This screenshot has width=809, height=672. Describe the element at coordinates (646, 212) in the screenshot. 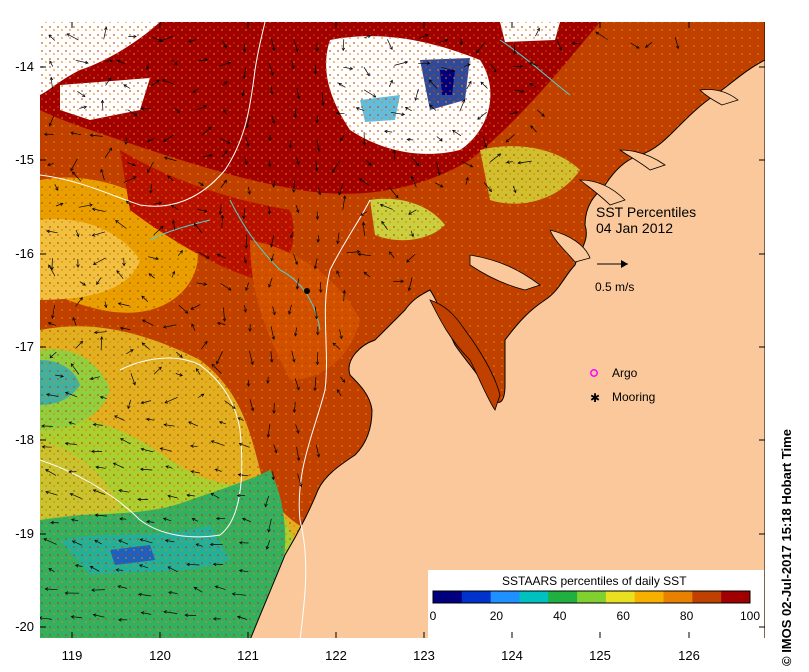

I see `map-title: SST Percentiles` at that location.